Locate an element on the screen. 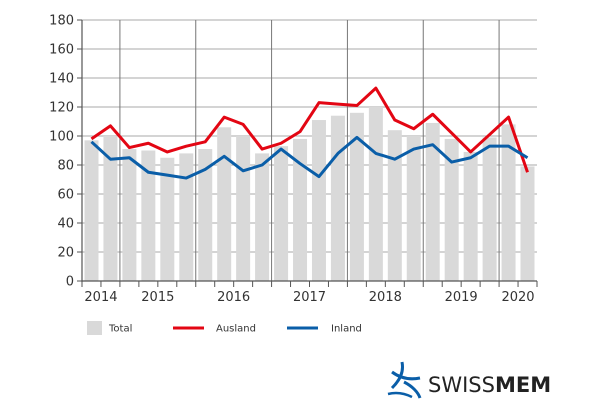 The image size is (600, 413). y-tick-label: 0 is located at coordinates (70, 282).